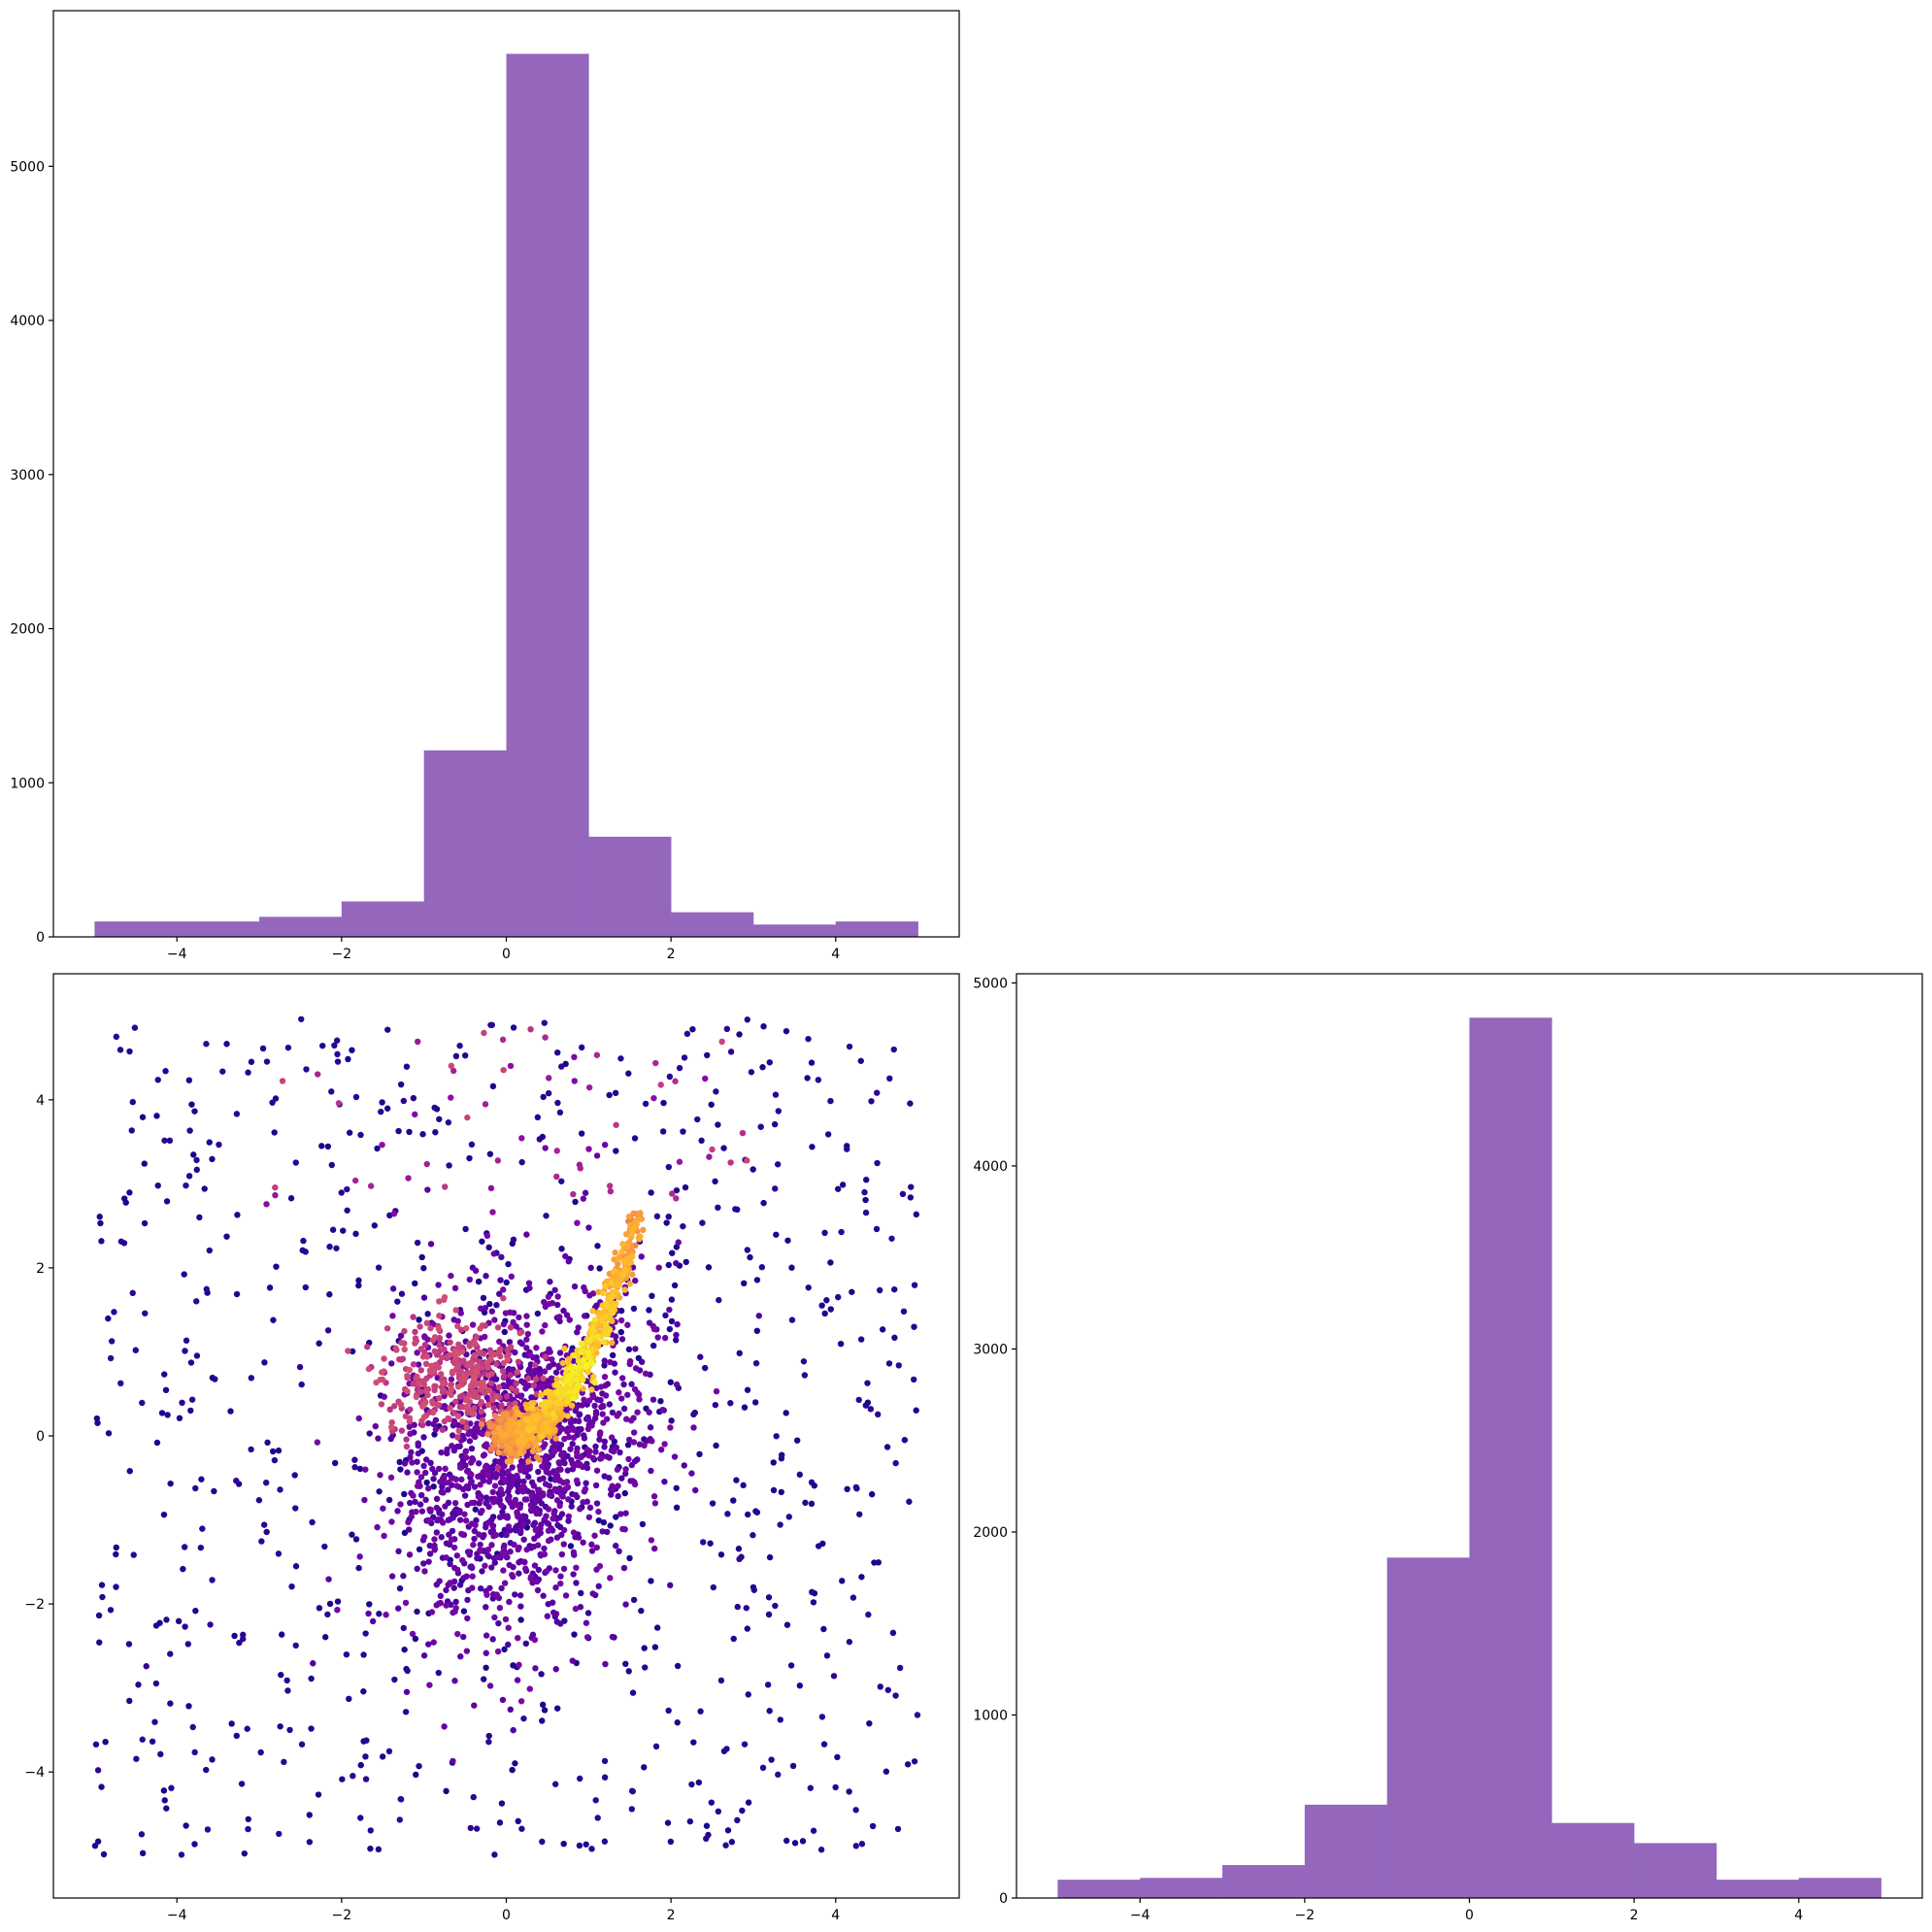  Describe the element at coordinates (342, 1916) in the screenshot. I see `scatter-x-tick-label: −2` at that location.